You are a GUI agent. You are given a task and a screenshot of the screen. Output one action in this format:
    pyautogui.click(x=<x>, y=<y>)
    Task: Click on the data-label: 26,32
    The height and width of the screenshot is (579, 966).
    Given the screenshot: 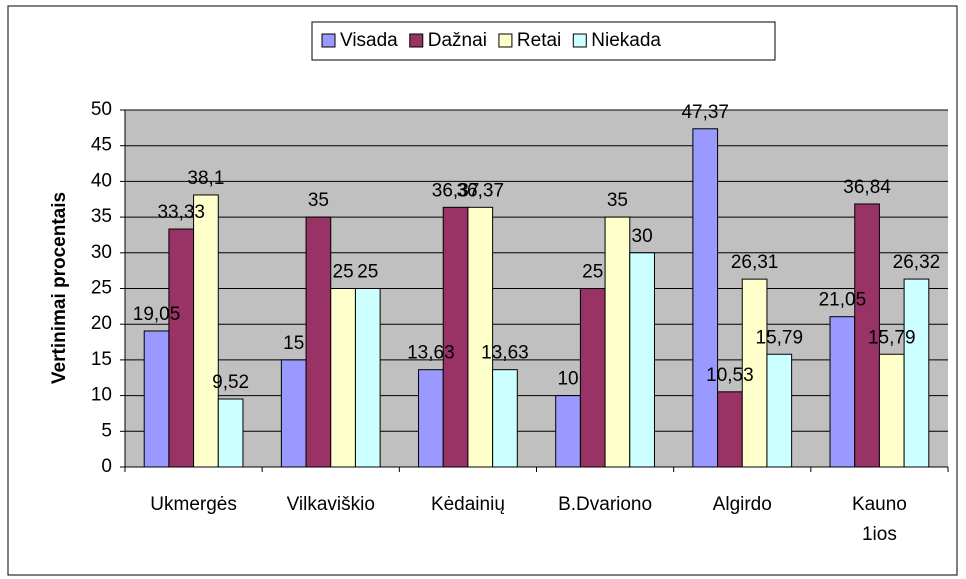 What is the action you would take?
    pyautogui.click(x=917, y=262)
    